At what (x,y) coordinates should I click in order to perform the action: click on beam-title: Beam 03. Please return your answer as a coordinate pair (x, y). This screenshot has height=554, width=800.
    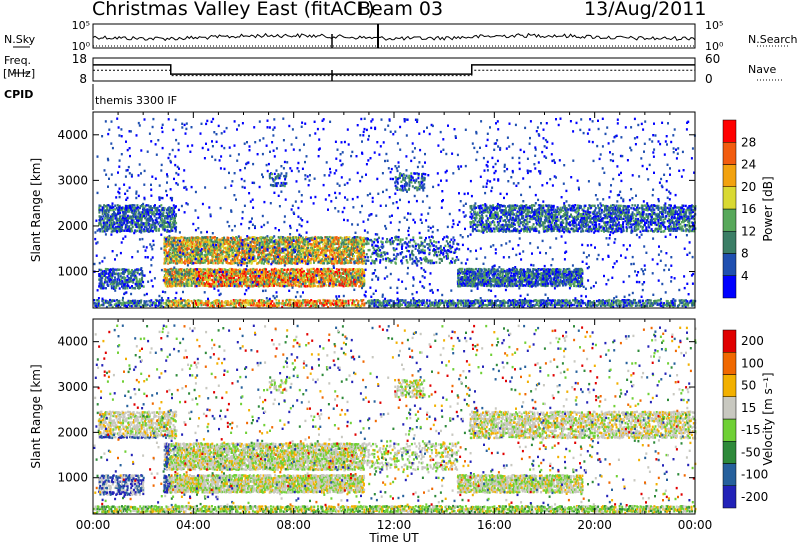
    Looking at the image, I should click on (401, 10).